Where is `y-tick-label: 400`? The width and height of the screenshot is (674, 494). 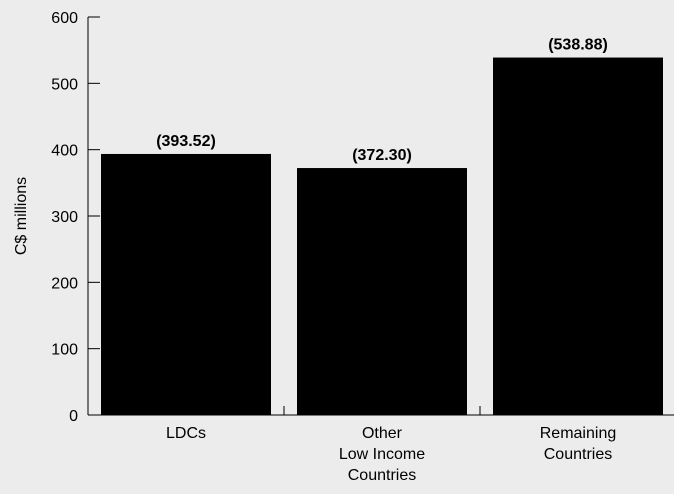
y-tick-label: 400 is located at coordinates (64, 151).